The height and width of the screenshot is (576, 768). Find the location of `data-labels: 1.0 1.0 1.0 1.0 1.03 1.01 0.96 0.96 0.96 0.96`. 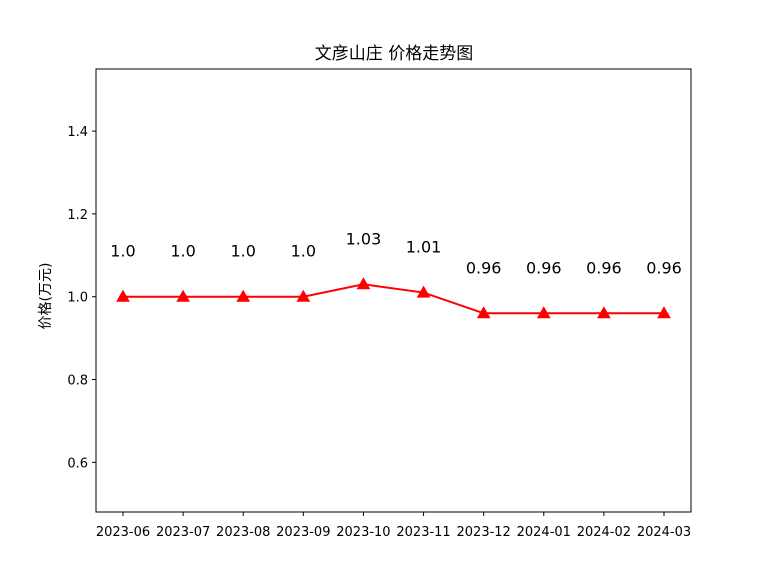

data-labels: 1.0 1.0 1.0 1.0 1.03 1.01 0.96 0.96 0.96 0.96 is located at coordinates (396, 253).